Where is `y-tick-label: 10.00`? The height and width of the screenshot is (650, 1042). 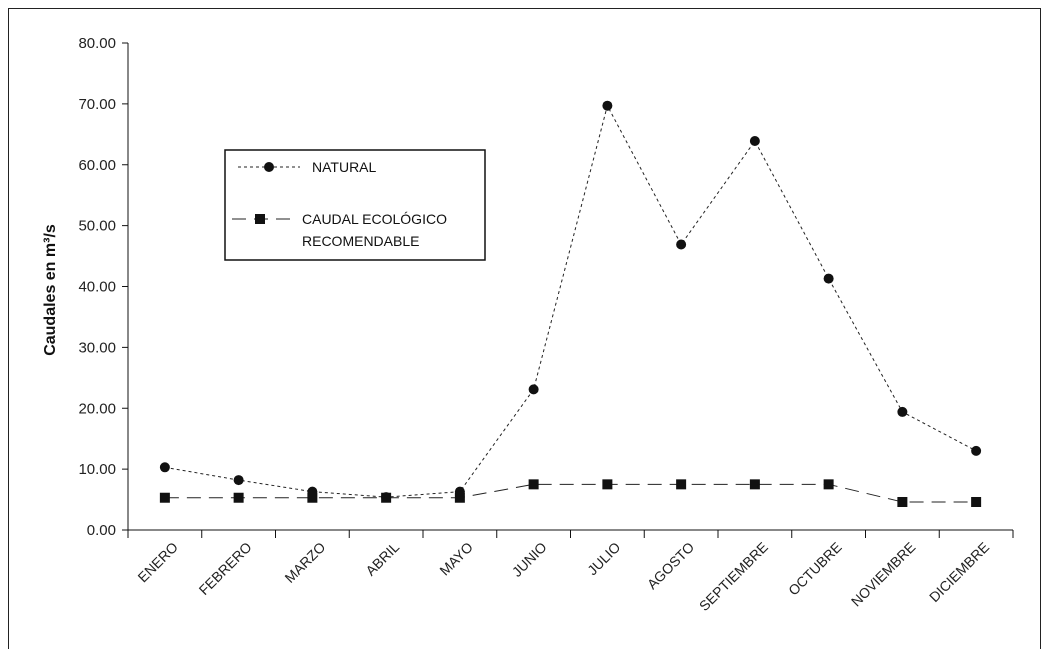
y-tick-label: 10.00 is located at coordinates (97, 469).